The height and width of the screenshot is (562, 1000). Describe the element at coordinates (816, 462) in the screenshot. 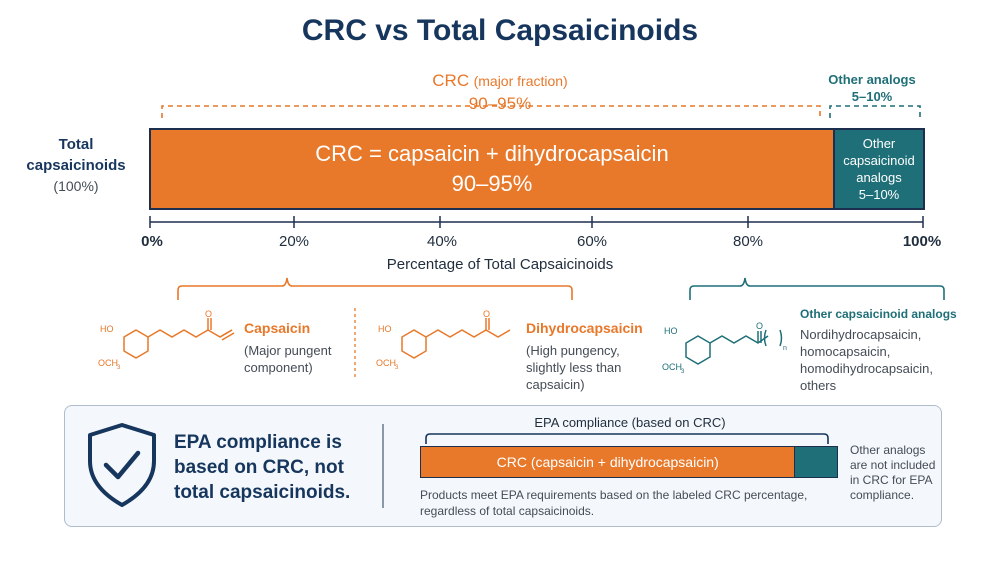

I see `epa-other-segment` at that location.